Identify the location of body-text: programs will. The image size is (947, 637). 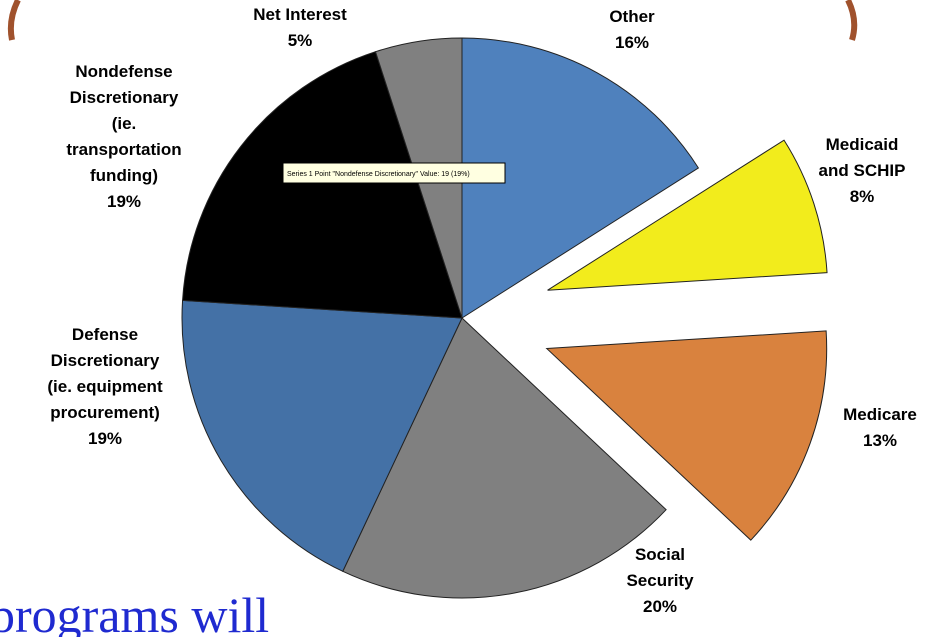
(134, 612).